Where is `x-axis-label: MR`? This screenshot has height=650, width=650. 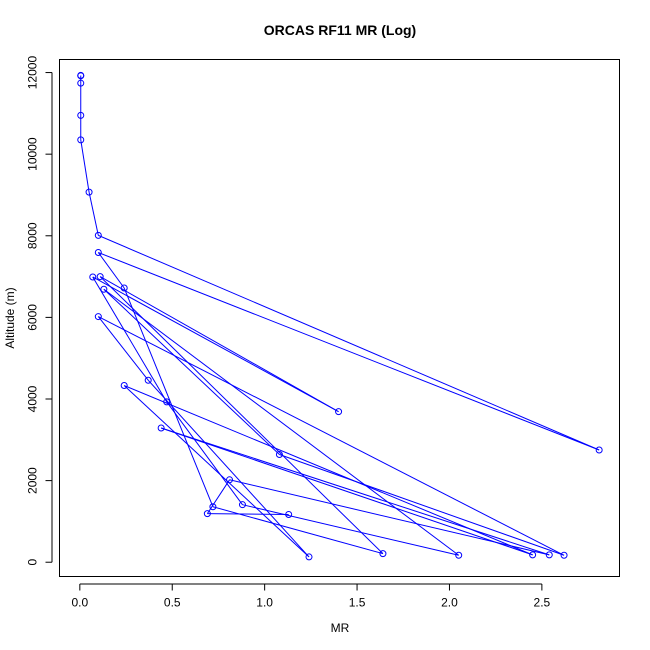
x-axis-label: MR is located at coordinates (340, 628).